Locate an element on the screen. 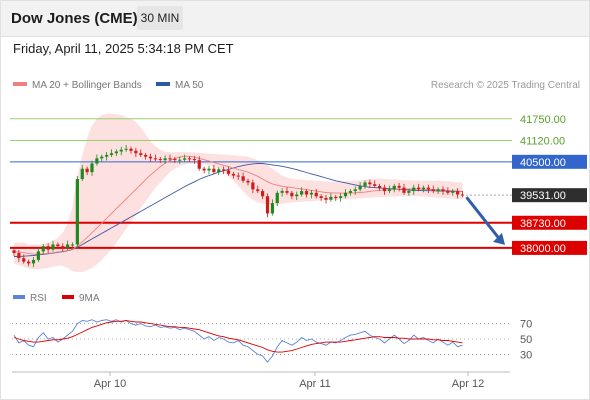 The height and width of the screenshot is (400, 590). rsi-tick-70: 70 is located at coordinates (526, 325).